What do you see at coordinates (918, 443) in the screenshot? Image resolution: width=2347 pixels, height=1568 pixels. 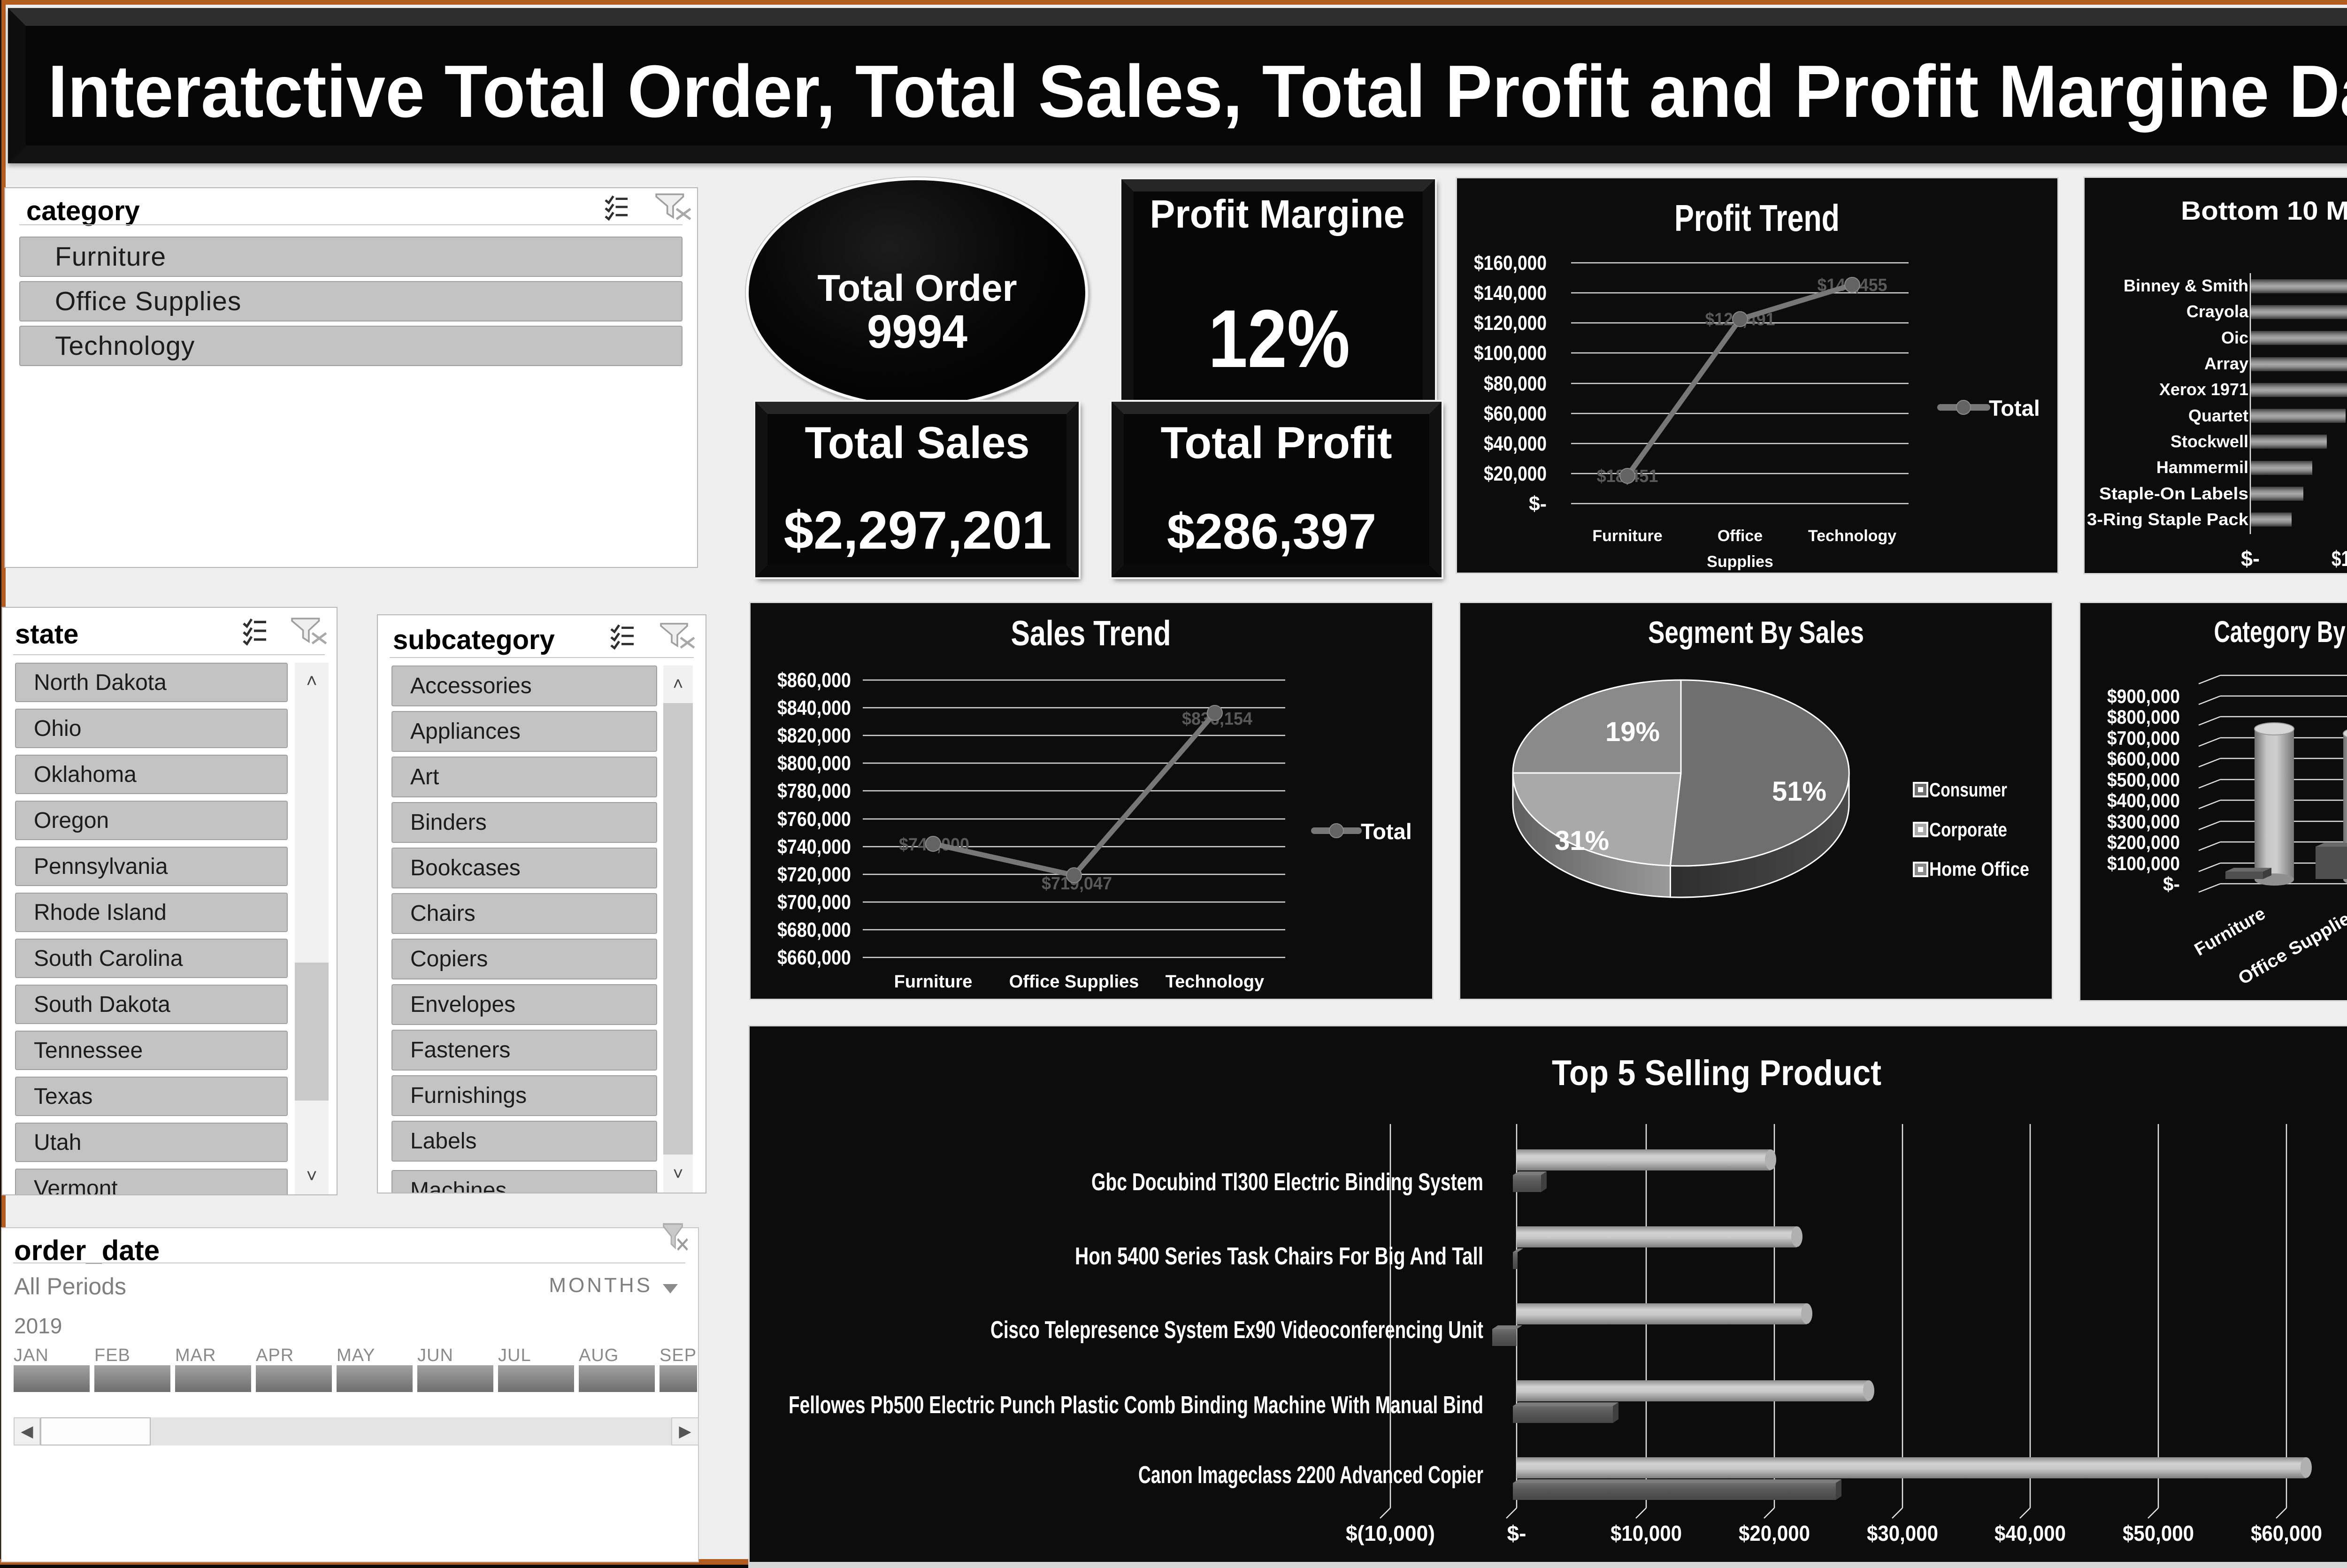 I see `svg-text: Total Sales` at bounding box center [918, 443].